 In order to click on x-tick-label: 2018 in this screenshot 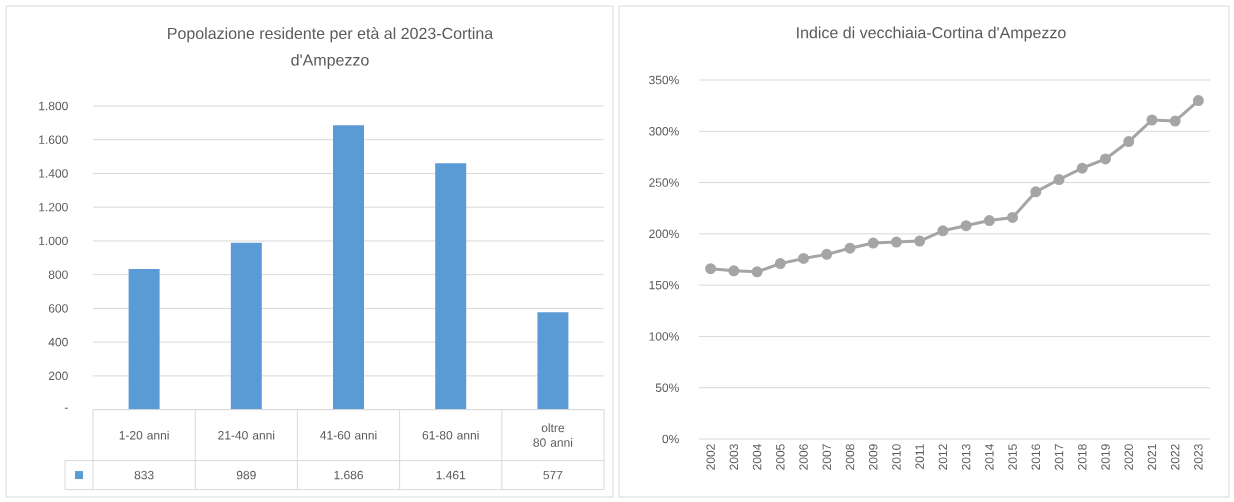, I will do `click(1082, 457)`.